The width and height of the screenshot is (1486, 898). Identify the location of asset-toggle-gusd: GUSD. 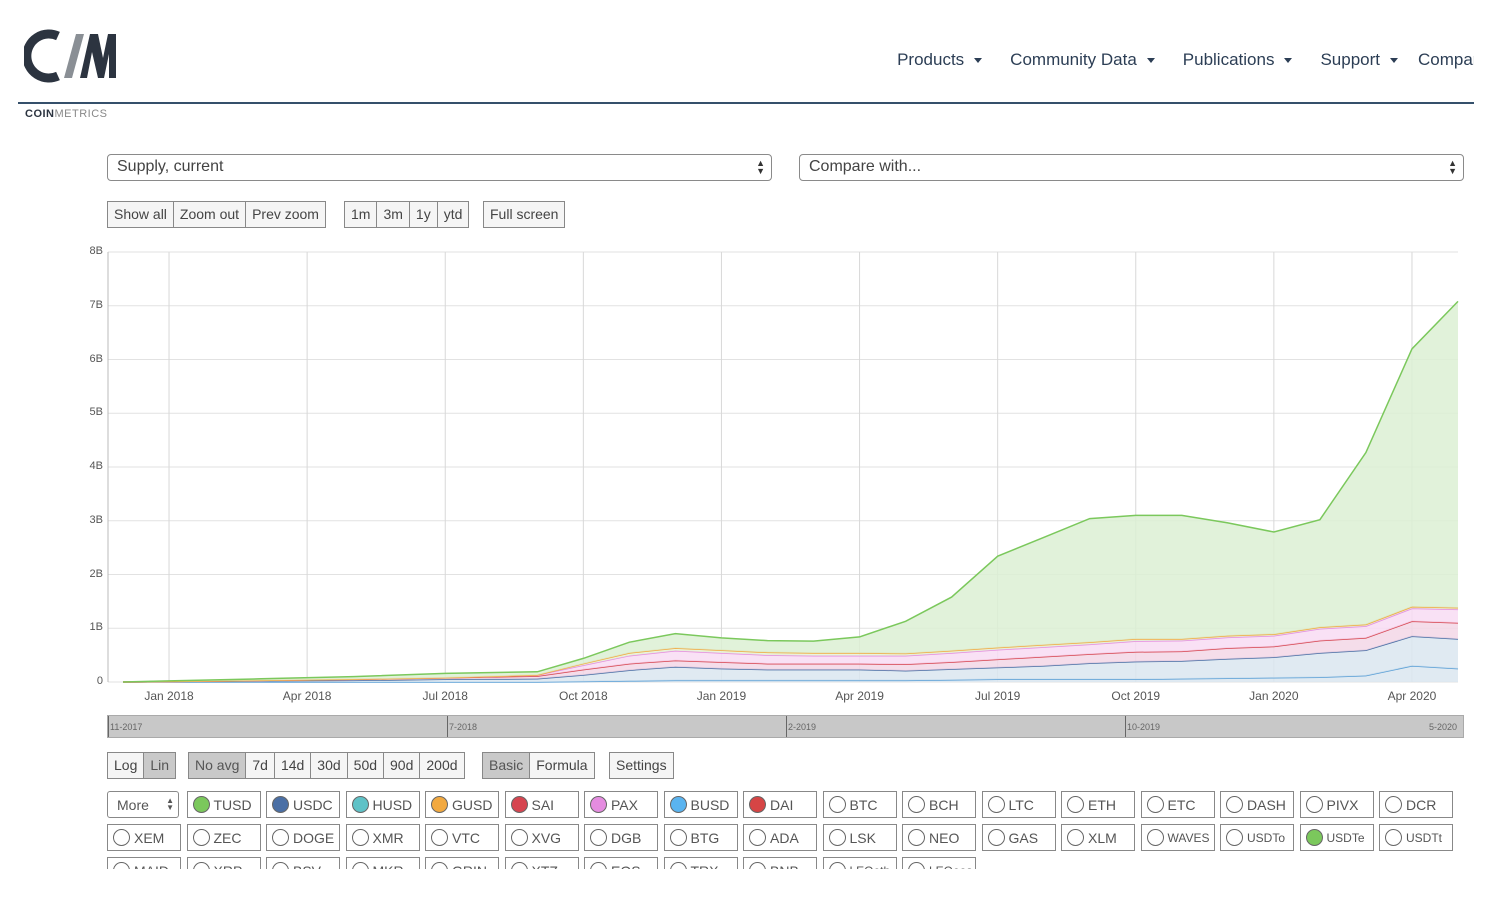
(462, 804).